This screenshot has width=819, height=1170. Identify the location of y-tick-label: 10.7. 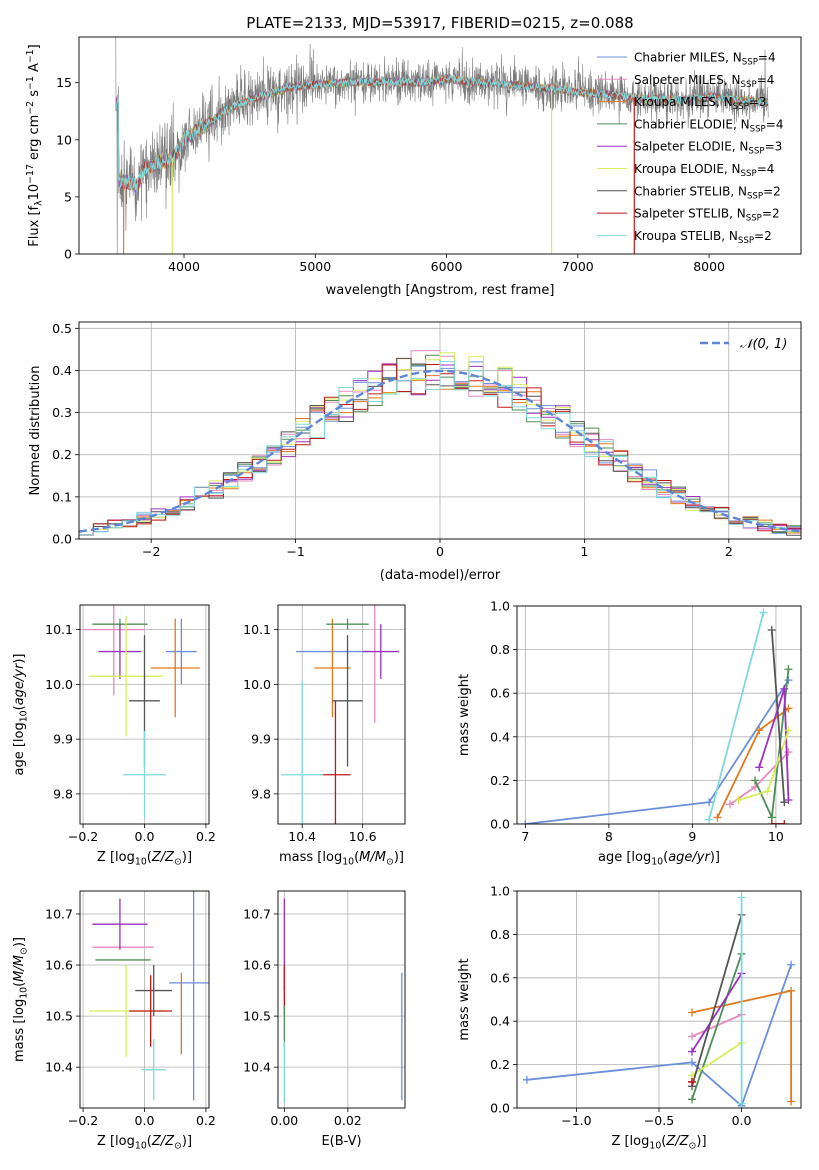
(59, 913).